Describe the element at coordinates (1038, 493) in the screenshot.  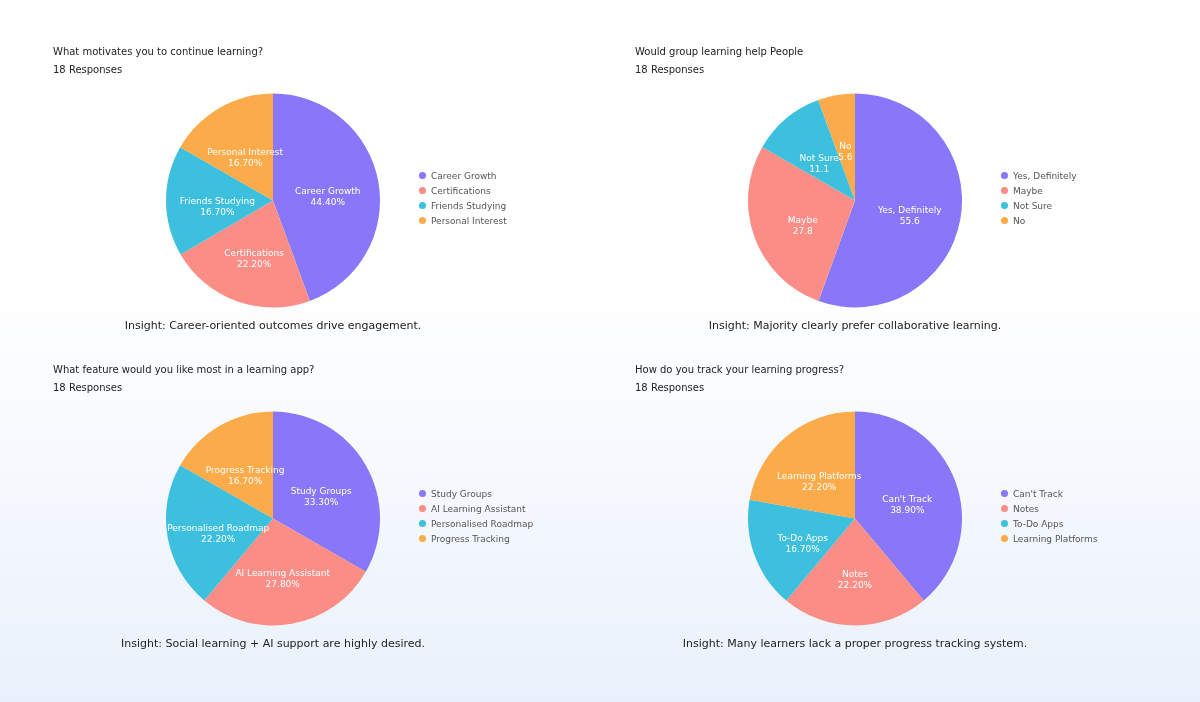
I see `legend-label: Can't Track` at that location.